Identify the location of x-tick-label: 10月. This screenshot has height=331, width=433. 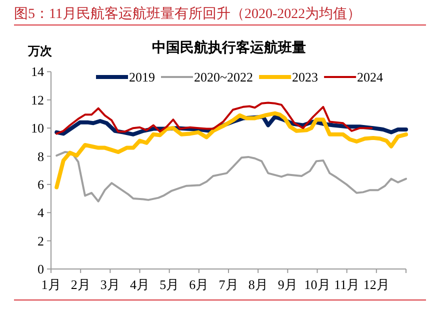
(317, 284).